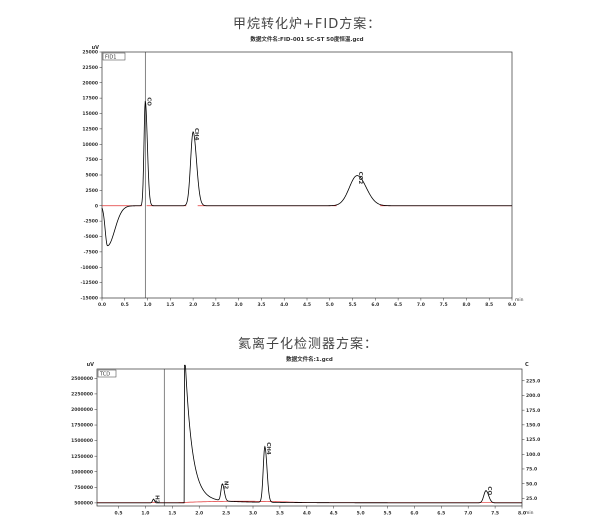  Describe the element at coordinates (82, 410) in the screenshot. I see `hid-y-tick-label: 2000000` at that location.